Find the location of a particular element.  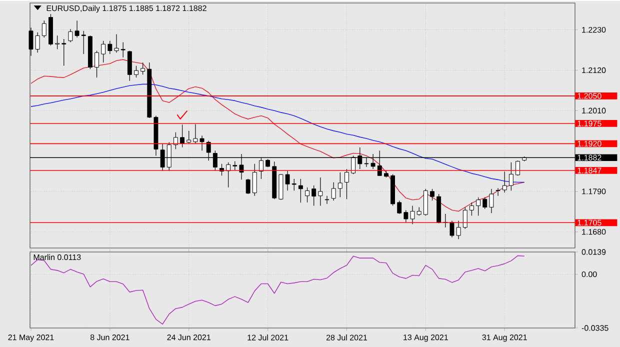

x-tick-label: 13 Aug 2021 is located at coordinates (426, 338).